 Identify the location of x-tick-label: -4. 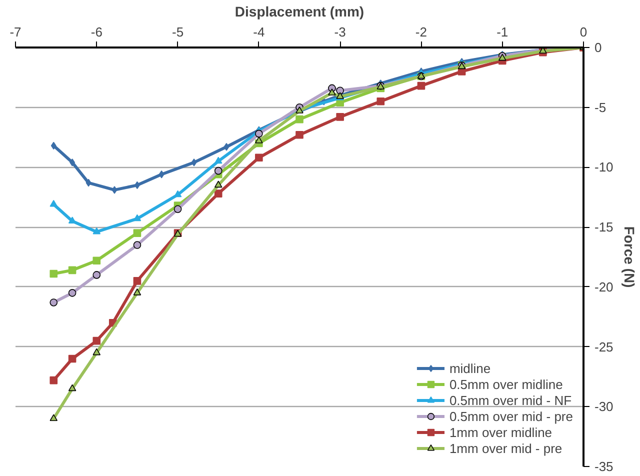
(259, 32).